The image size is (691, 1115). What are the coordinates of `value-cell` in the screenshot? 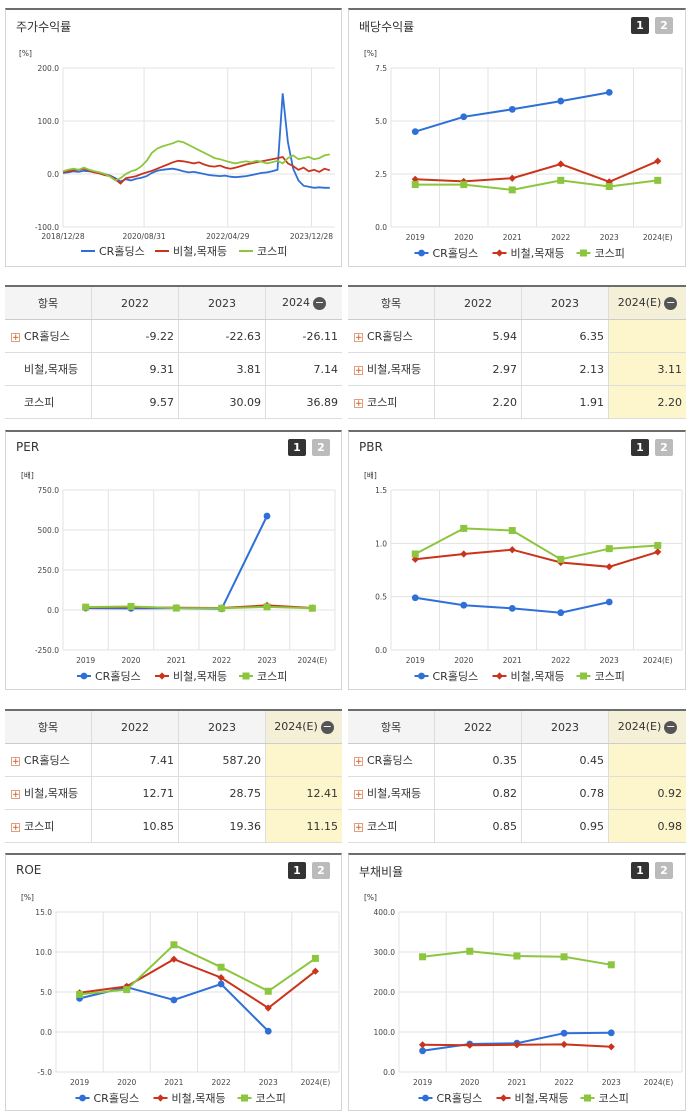 It's located at (647, 336).